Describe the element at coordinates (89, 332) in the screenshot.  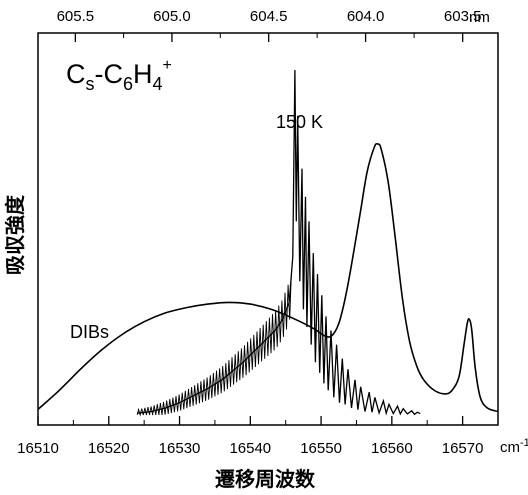
I see `annotation-dibs: DIBs` at that location.